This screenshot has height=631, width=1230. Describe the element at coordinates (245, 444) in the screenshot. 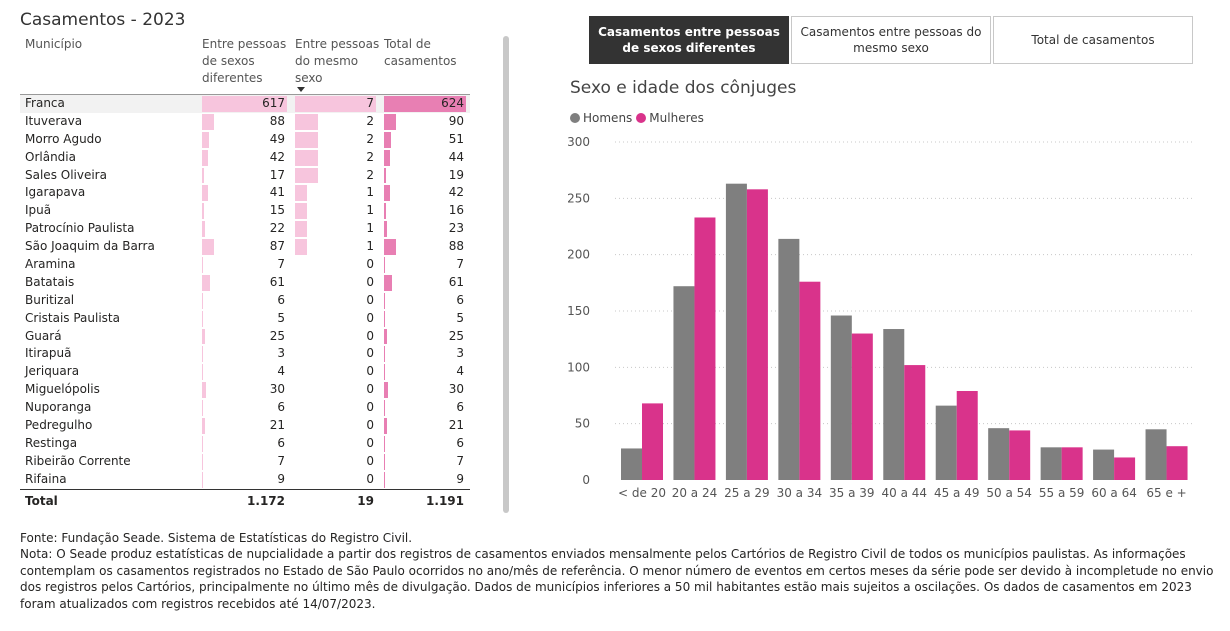

I see `table-row: Restinga 6 0 6` at that location.